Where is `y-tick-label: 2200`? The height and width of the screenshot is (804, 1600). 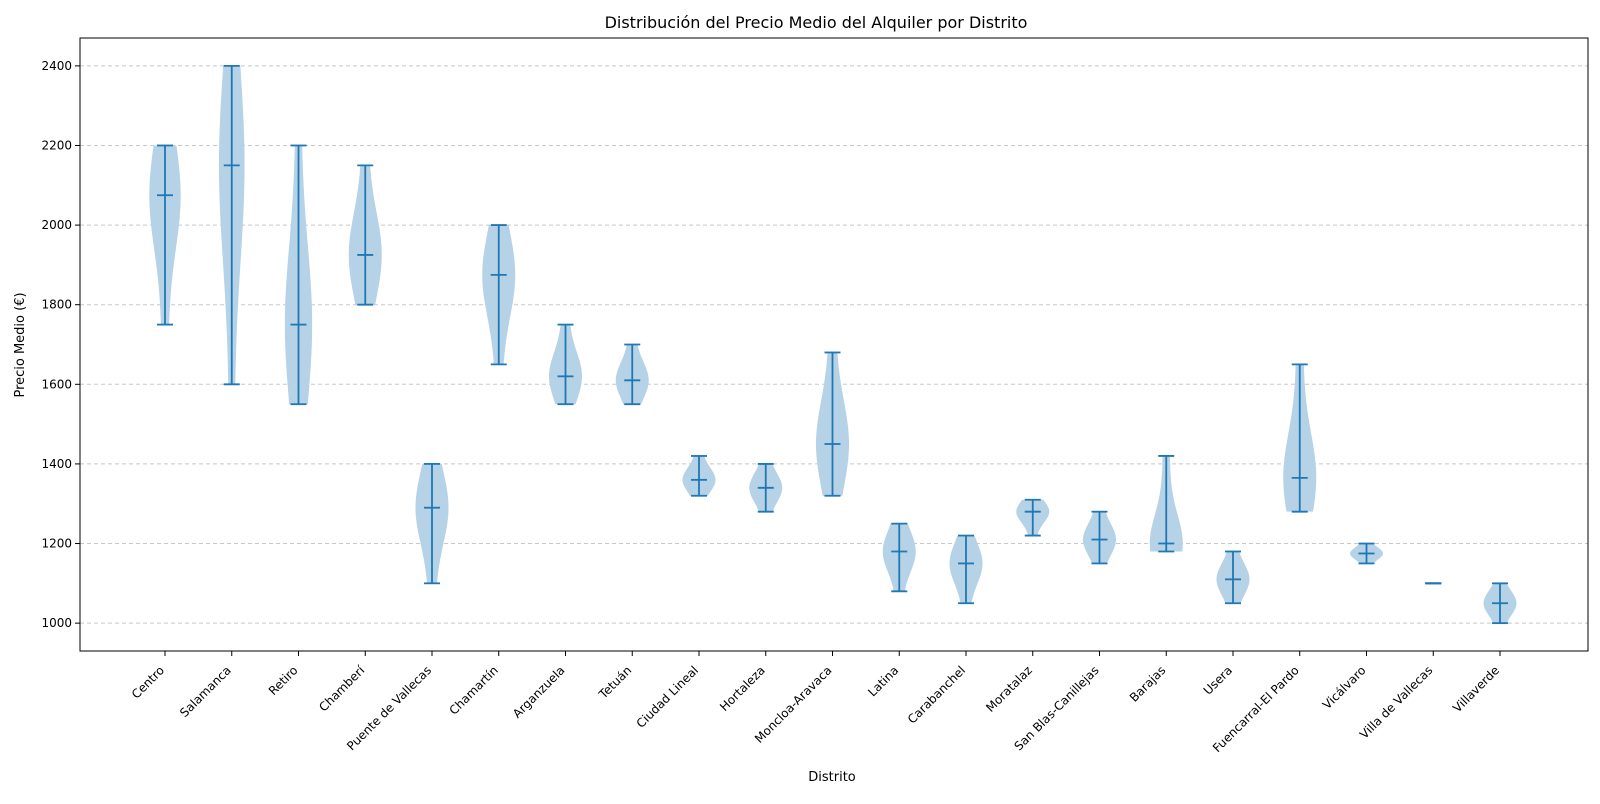
y-tick-label: 2200 is located at coordinates (56, 145).